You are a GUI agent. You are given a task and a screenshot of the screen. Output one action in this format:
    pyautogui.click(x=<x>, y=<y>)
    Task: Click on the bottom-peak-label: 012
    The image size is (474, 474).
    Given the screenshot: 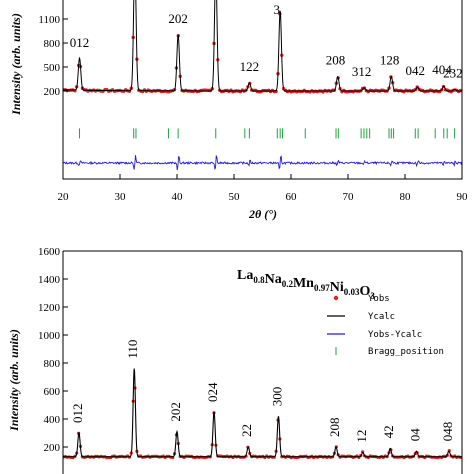 What is the action you would take?
    pyautogui.click(x=77, y=414)
    